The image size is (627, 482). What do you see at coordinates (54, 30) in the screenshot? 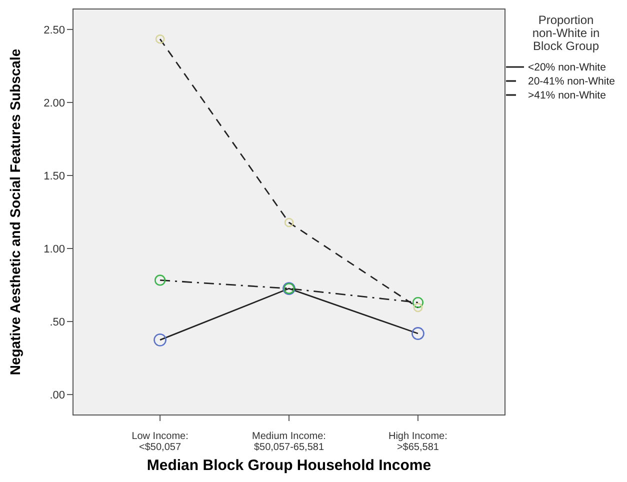
I see `y-tick-label: 2.50` at bounding box center [54, 30].